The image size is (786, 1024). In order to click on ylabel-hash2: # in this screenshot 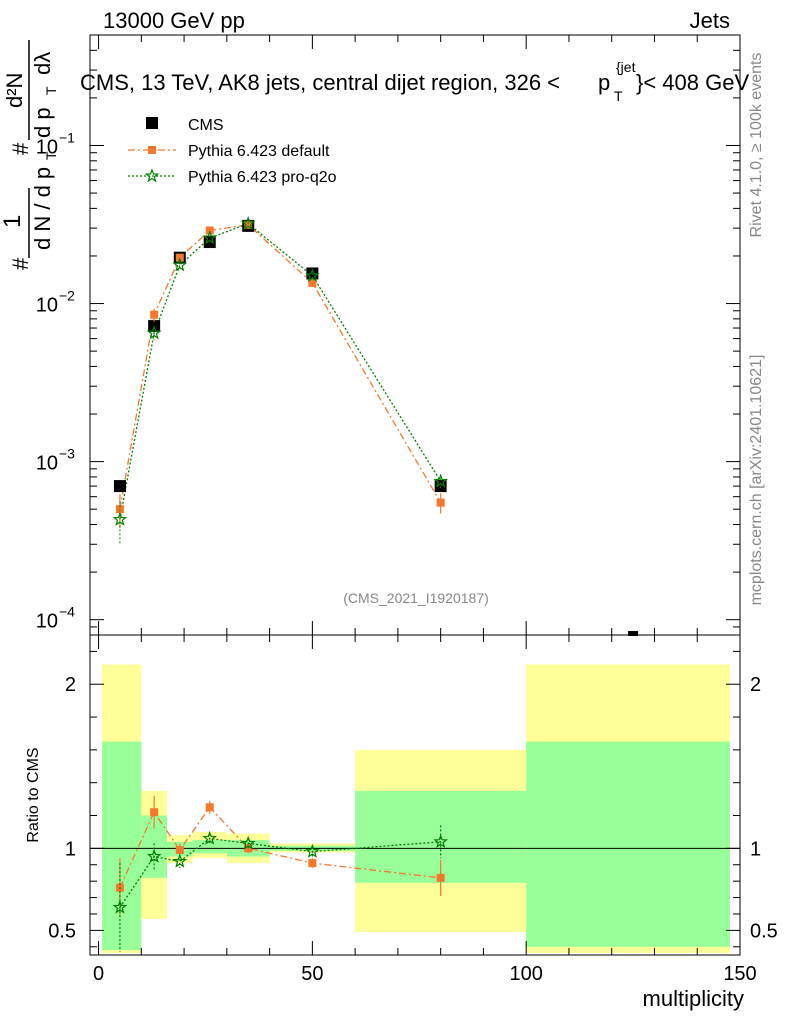, I will do `click(20, 148)`.